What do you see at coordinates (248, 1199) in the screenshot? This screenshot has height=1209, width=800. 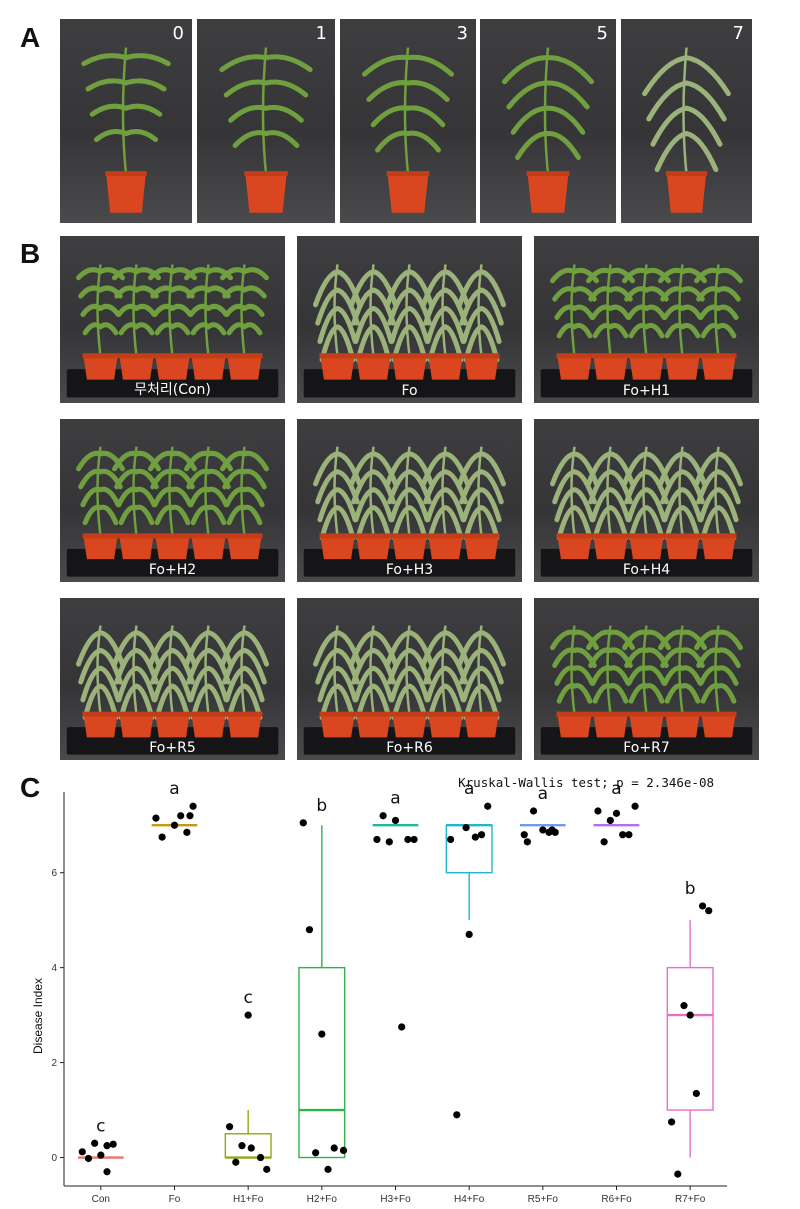 I see `x-tick-label: H1+Fo` at bounding box center [248, 1199].